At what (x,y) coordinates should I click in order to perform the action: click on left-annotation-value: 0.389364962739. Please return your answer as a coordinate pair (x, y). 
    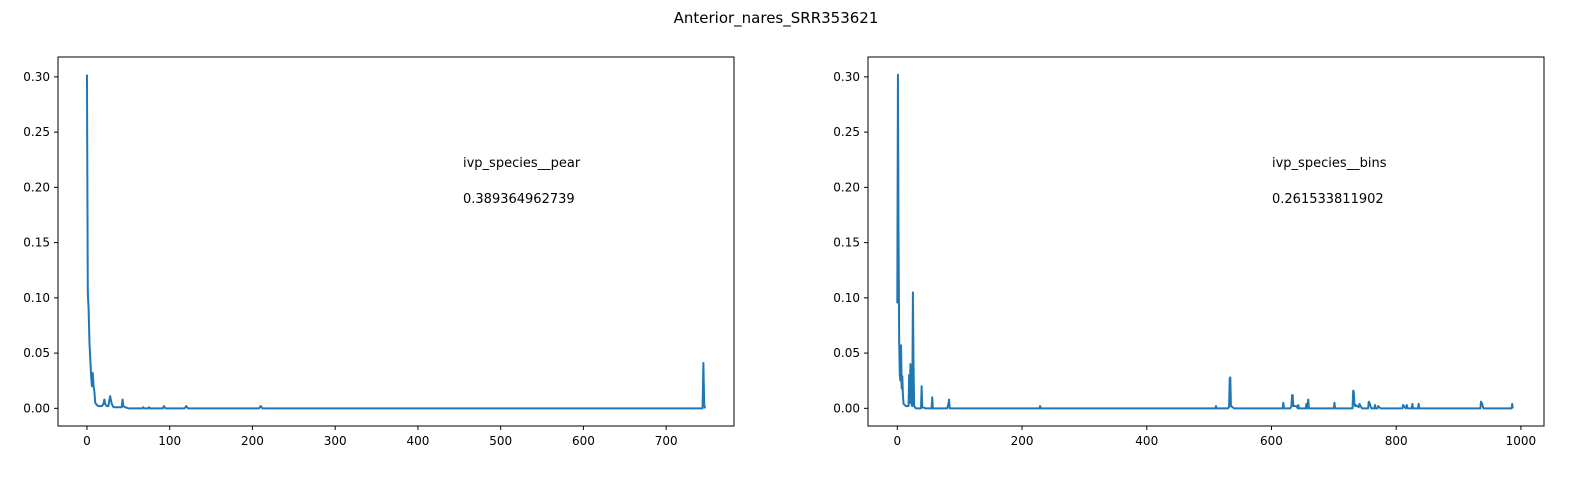
    Looking at the image, I should click on (519, 199).